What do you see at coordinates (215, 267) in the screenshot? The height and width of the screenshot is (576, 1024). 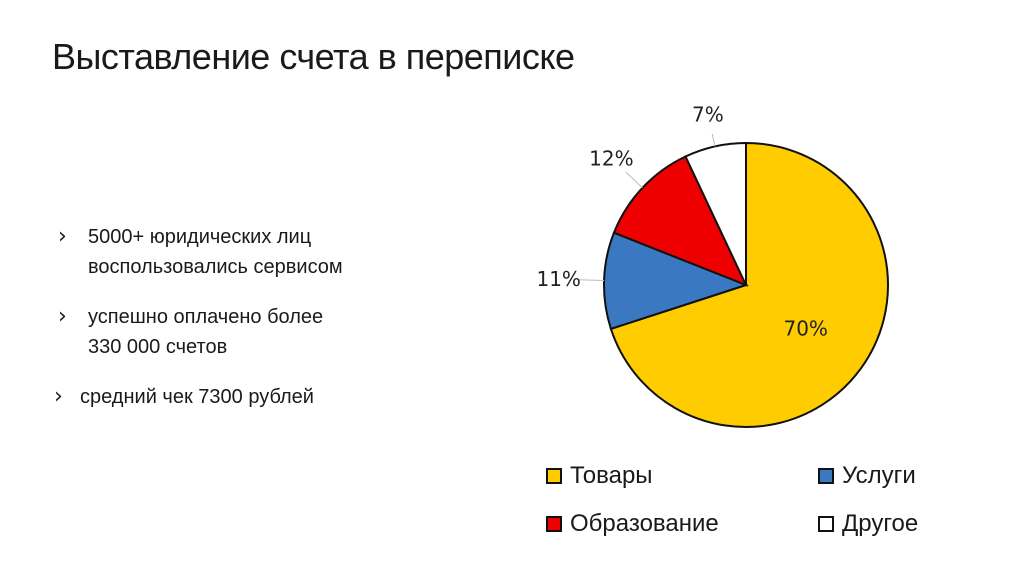 I see `bullet-text-line-2: воспользовались сервисом` at bounding box center [215, 267].